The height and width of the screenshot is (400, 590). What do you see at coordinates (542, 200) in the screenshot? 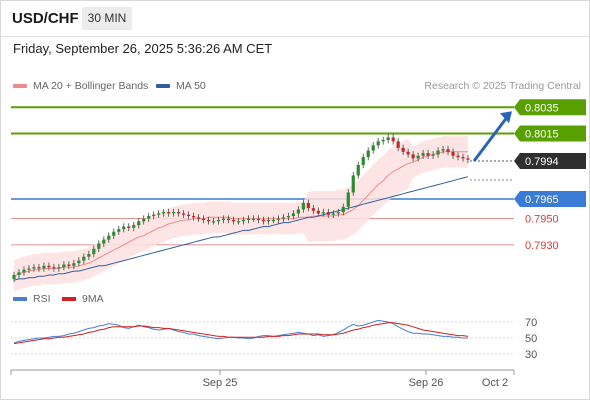
I see `price-tag-0-7965: 0.7965` at bounding box center [542, 200].